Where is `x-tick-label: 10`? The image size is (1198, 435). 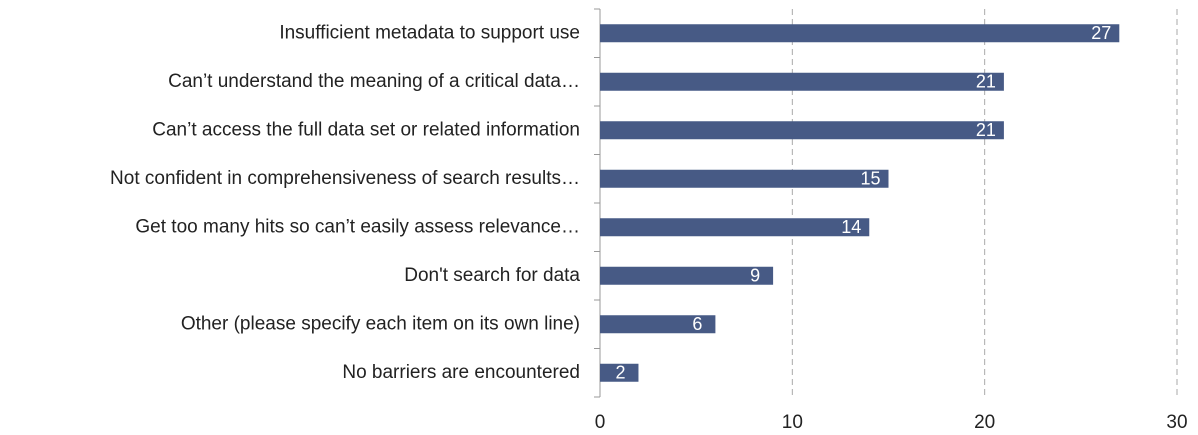
x-tick-label: 10 is located at coordinates (792, 422).